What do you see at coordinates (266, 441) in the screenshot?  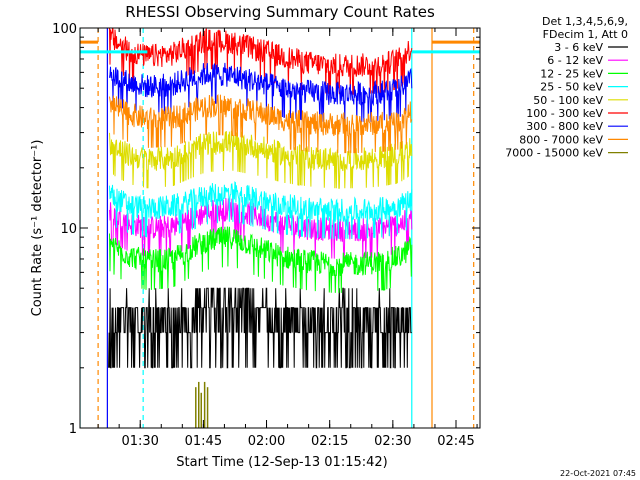 I see `x-tick-label-2: 02:00` at bounding box center [266, 441].